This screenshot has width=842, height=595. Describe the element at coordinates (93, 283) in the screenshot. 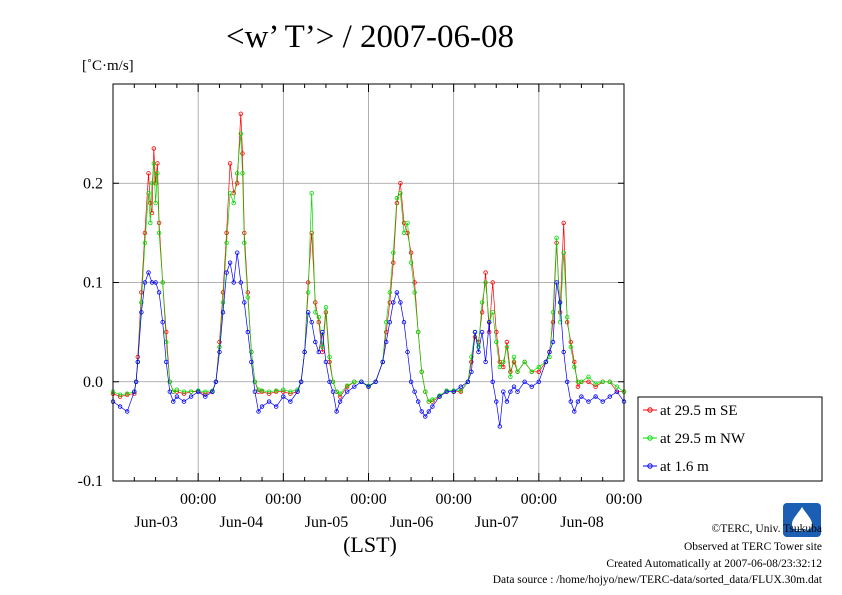

I see `y-tick-label: 0.1` at that location.